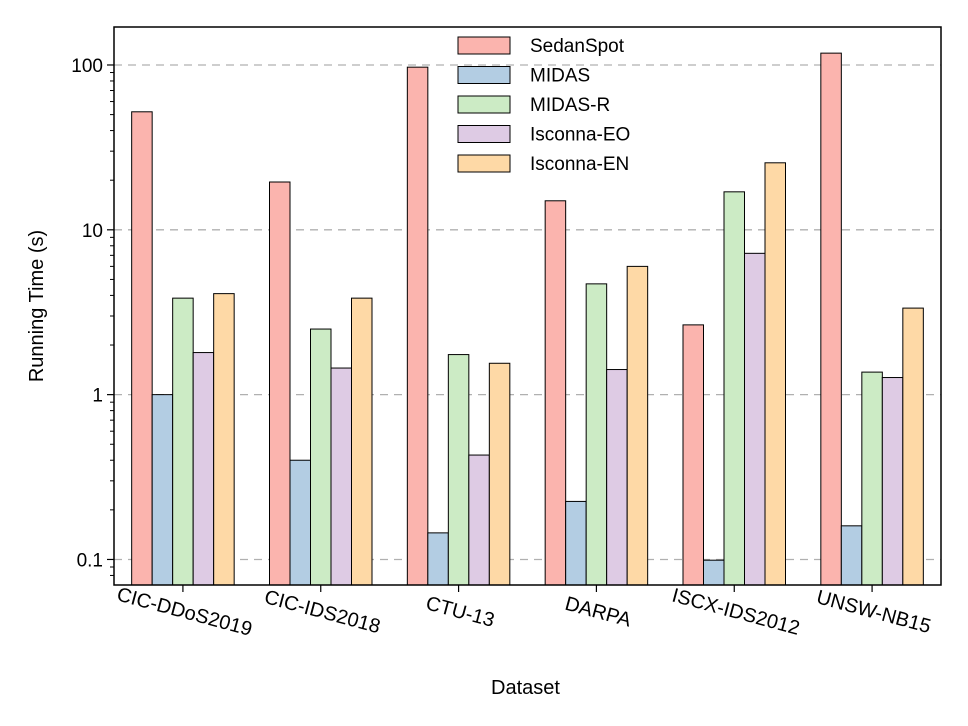  I want to click on x-tick-label: ISCX-IDS2012, so click(736, 612).